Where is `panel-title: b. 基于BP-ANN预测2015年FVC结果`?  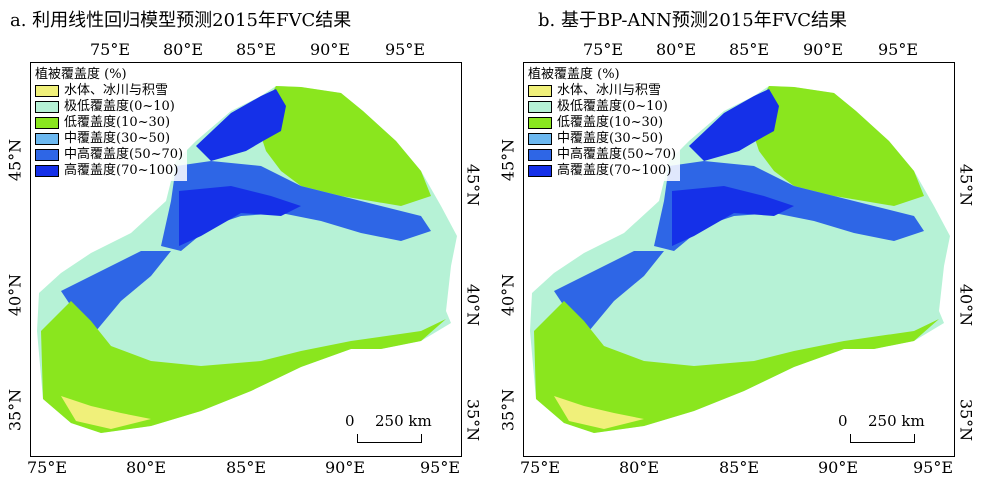
panel-title: b. 基于BP-ANN预测2015年FVC结果 is located at coordinates (692, 20).